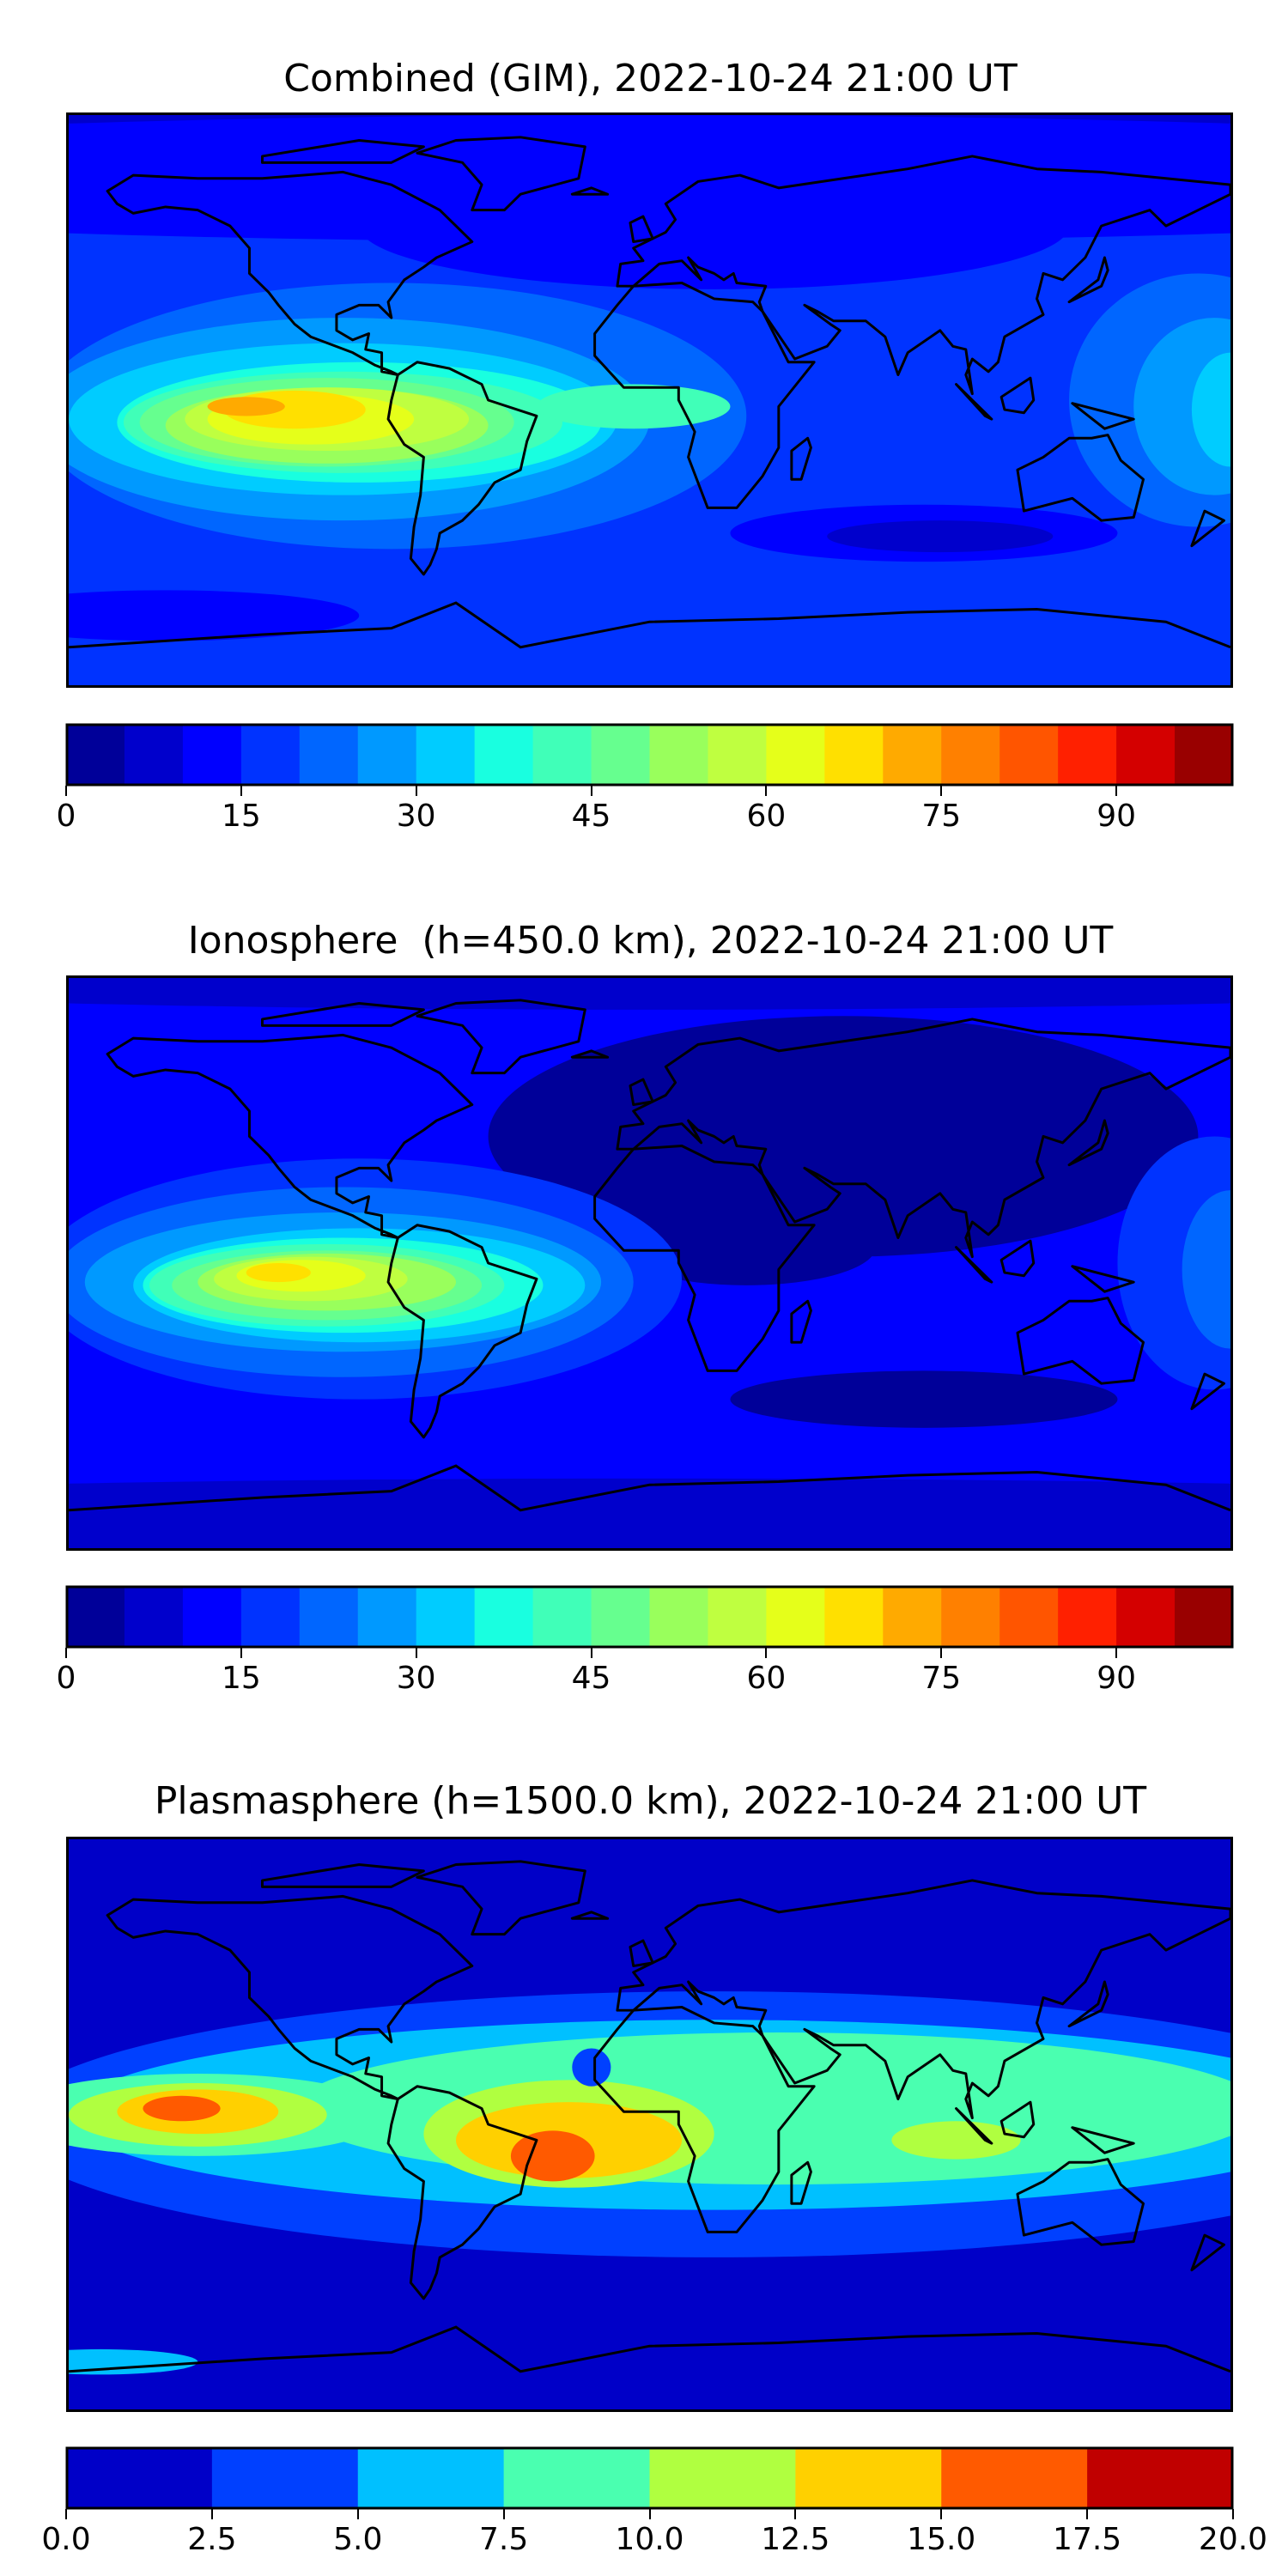 The height and width of the screenshot is (2576, 1288). Describe the element at coordinates (766, 817) in the screenshot. I see `colorbar-tick-label: 60` at that location.